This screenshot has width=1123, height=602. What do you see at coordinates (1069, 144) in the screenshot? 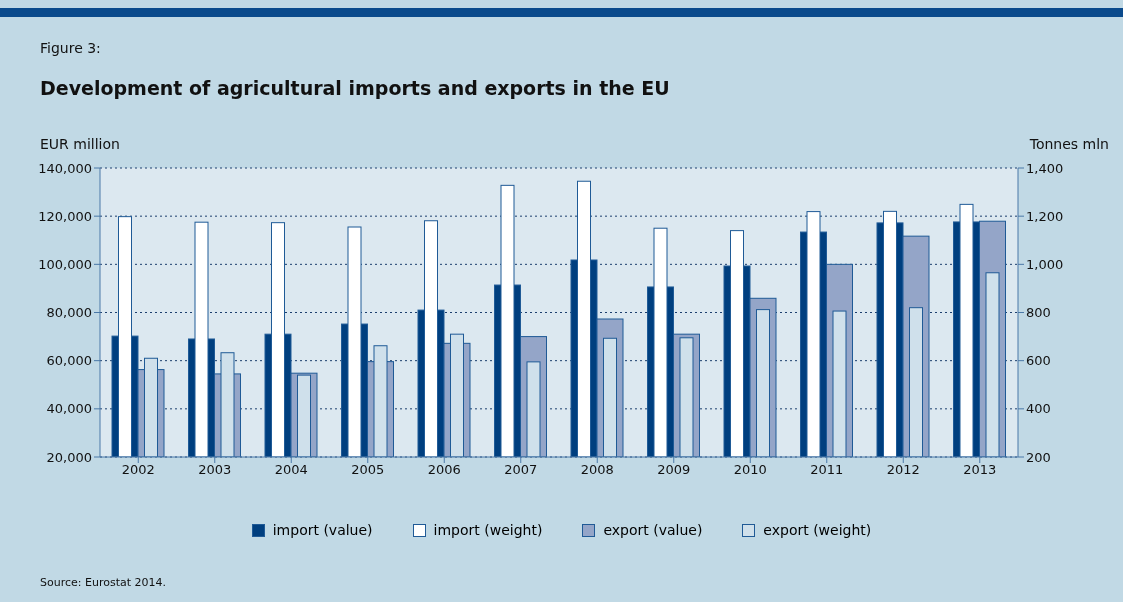
I see `y2-axis-title: Tonnes mln` at bounding box center [1069, 144].